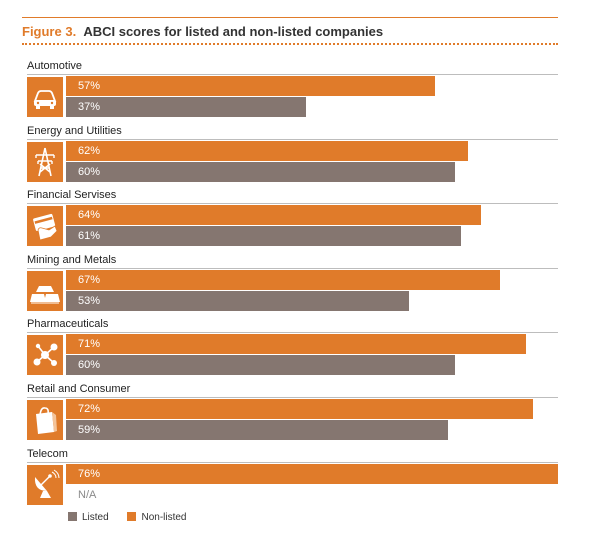 This screenshot has width=600, height=548. I want to click on data-label: 67%, so click(89, 279).